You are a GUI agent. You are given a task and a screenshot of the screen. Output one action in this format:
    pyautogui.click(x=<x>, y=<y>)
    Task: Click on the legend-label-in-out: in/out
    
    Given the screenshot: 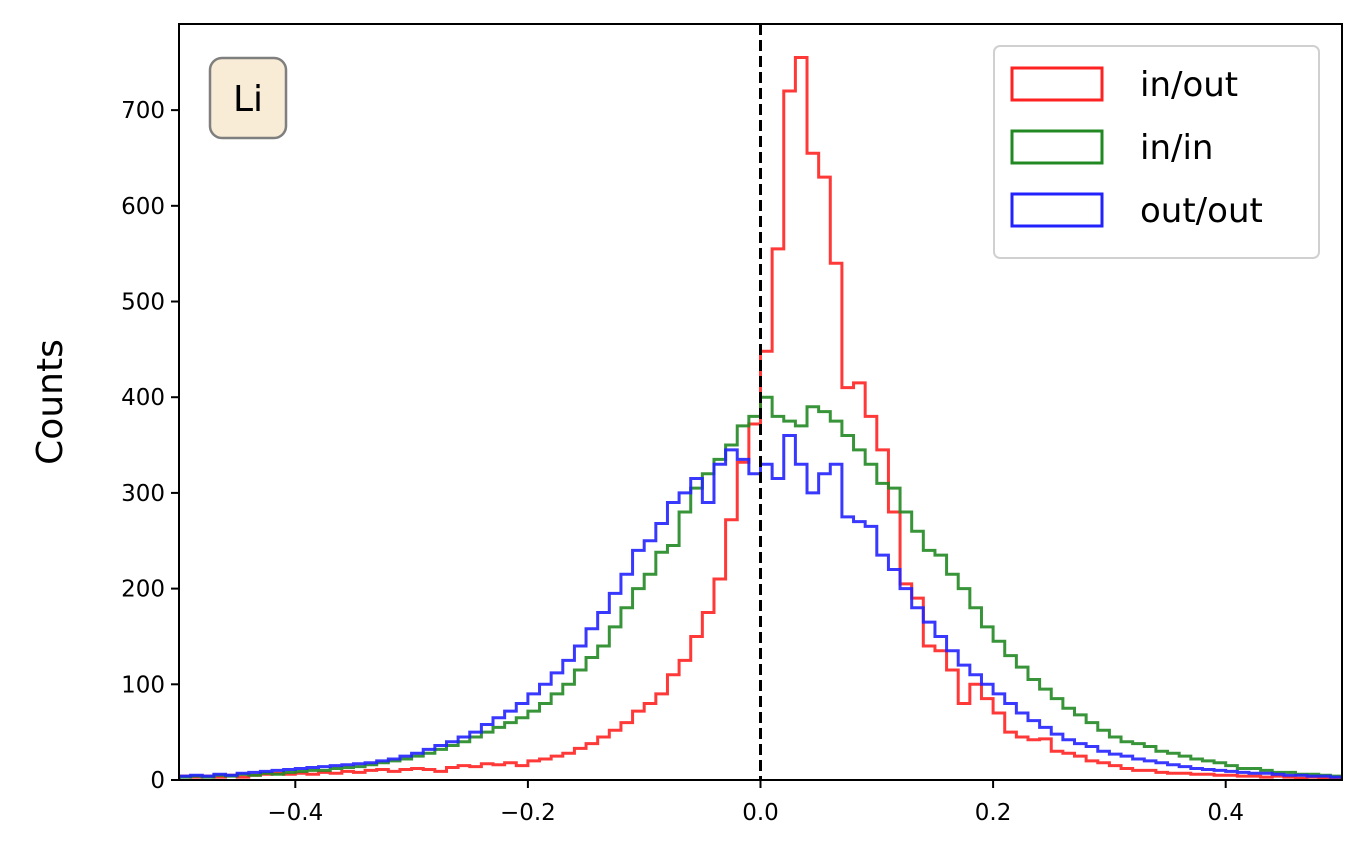 What is the action you would take?
    pyautogui.click(x=1189, y=85)
    